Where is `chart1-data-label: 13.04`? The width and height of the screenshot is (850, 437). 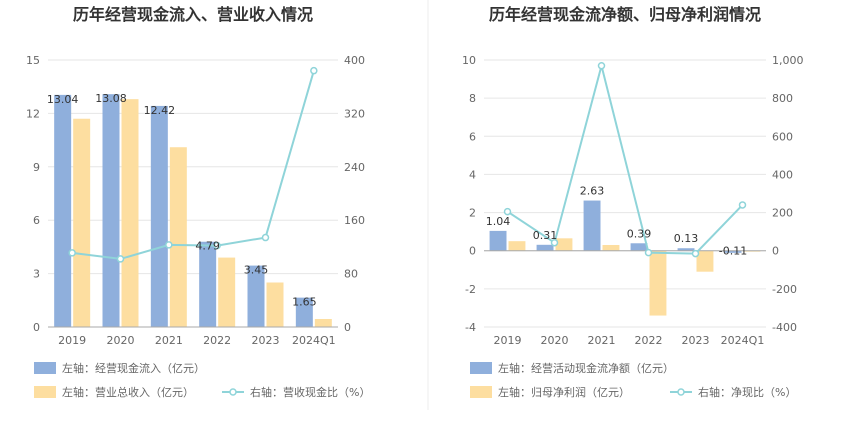
chart1-data-label: 13.04 is located at coordinates (63, 99).